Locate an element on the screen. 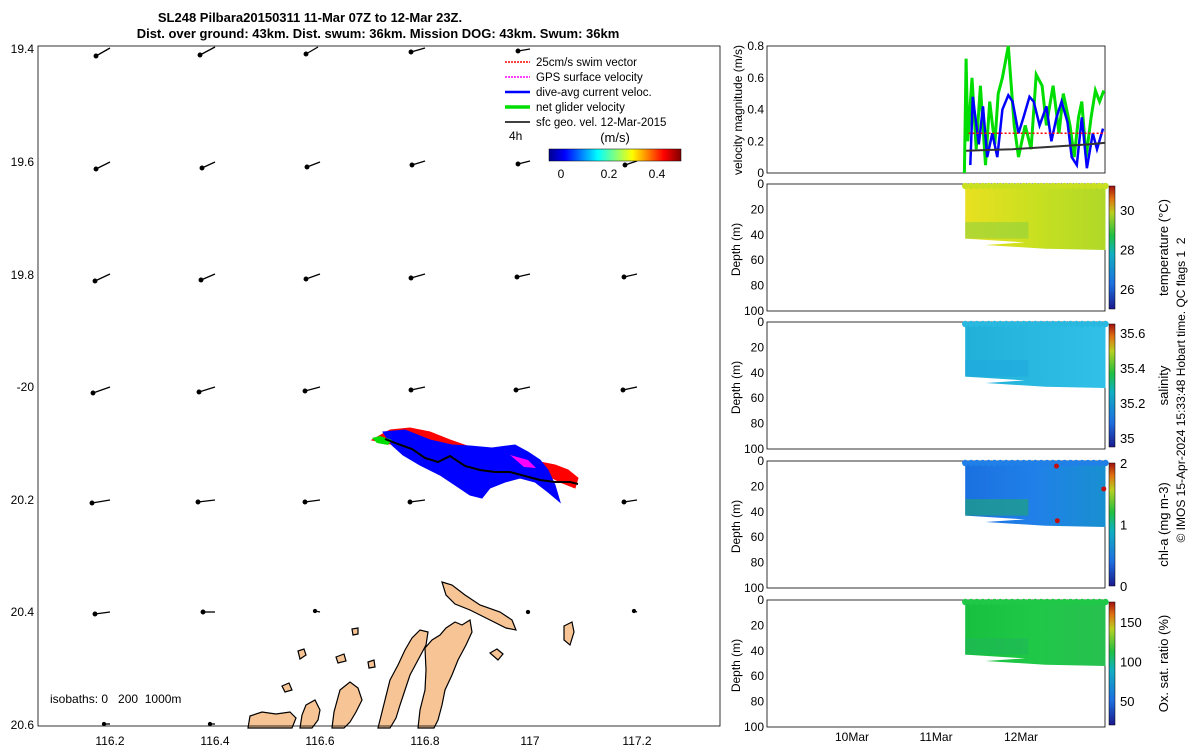 The image size is (1200, 750). legend-label: GPS surface velocity is located at coordinates (589, 78).